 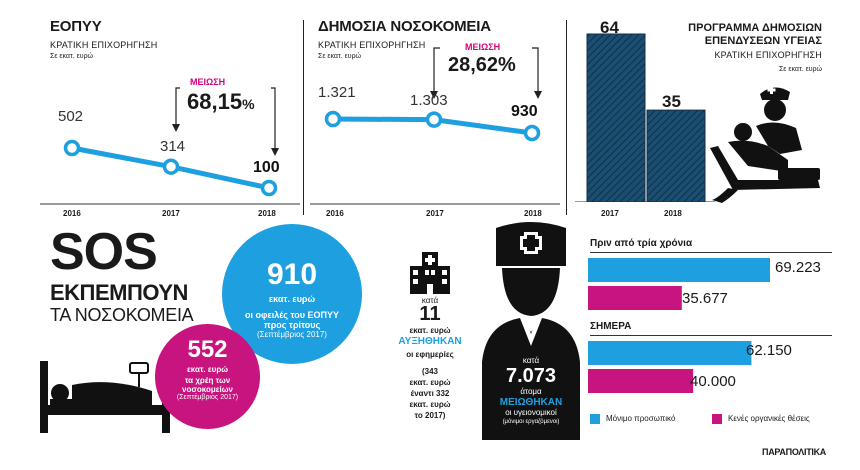 What do you see at coordinates (611, 326) in the screenshot?
I see `staff-header-now: ΣΗΜΕΡΑ` at bounding box center [611, 326].